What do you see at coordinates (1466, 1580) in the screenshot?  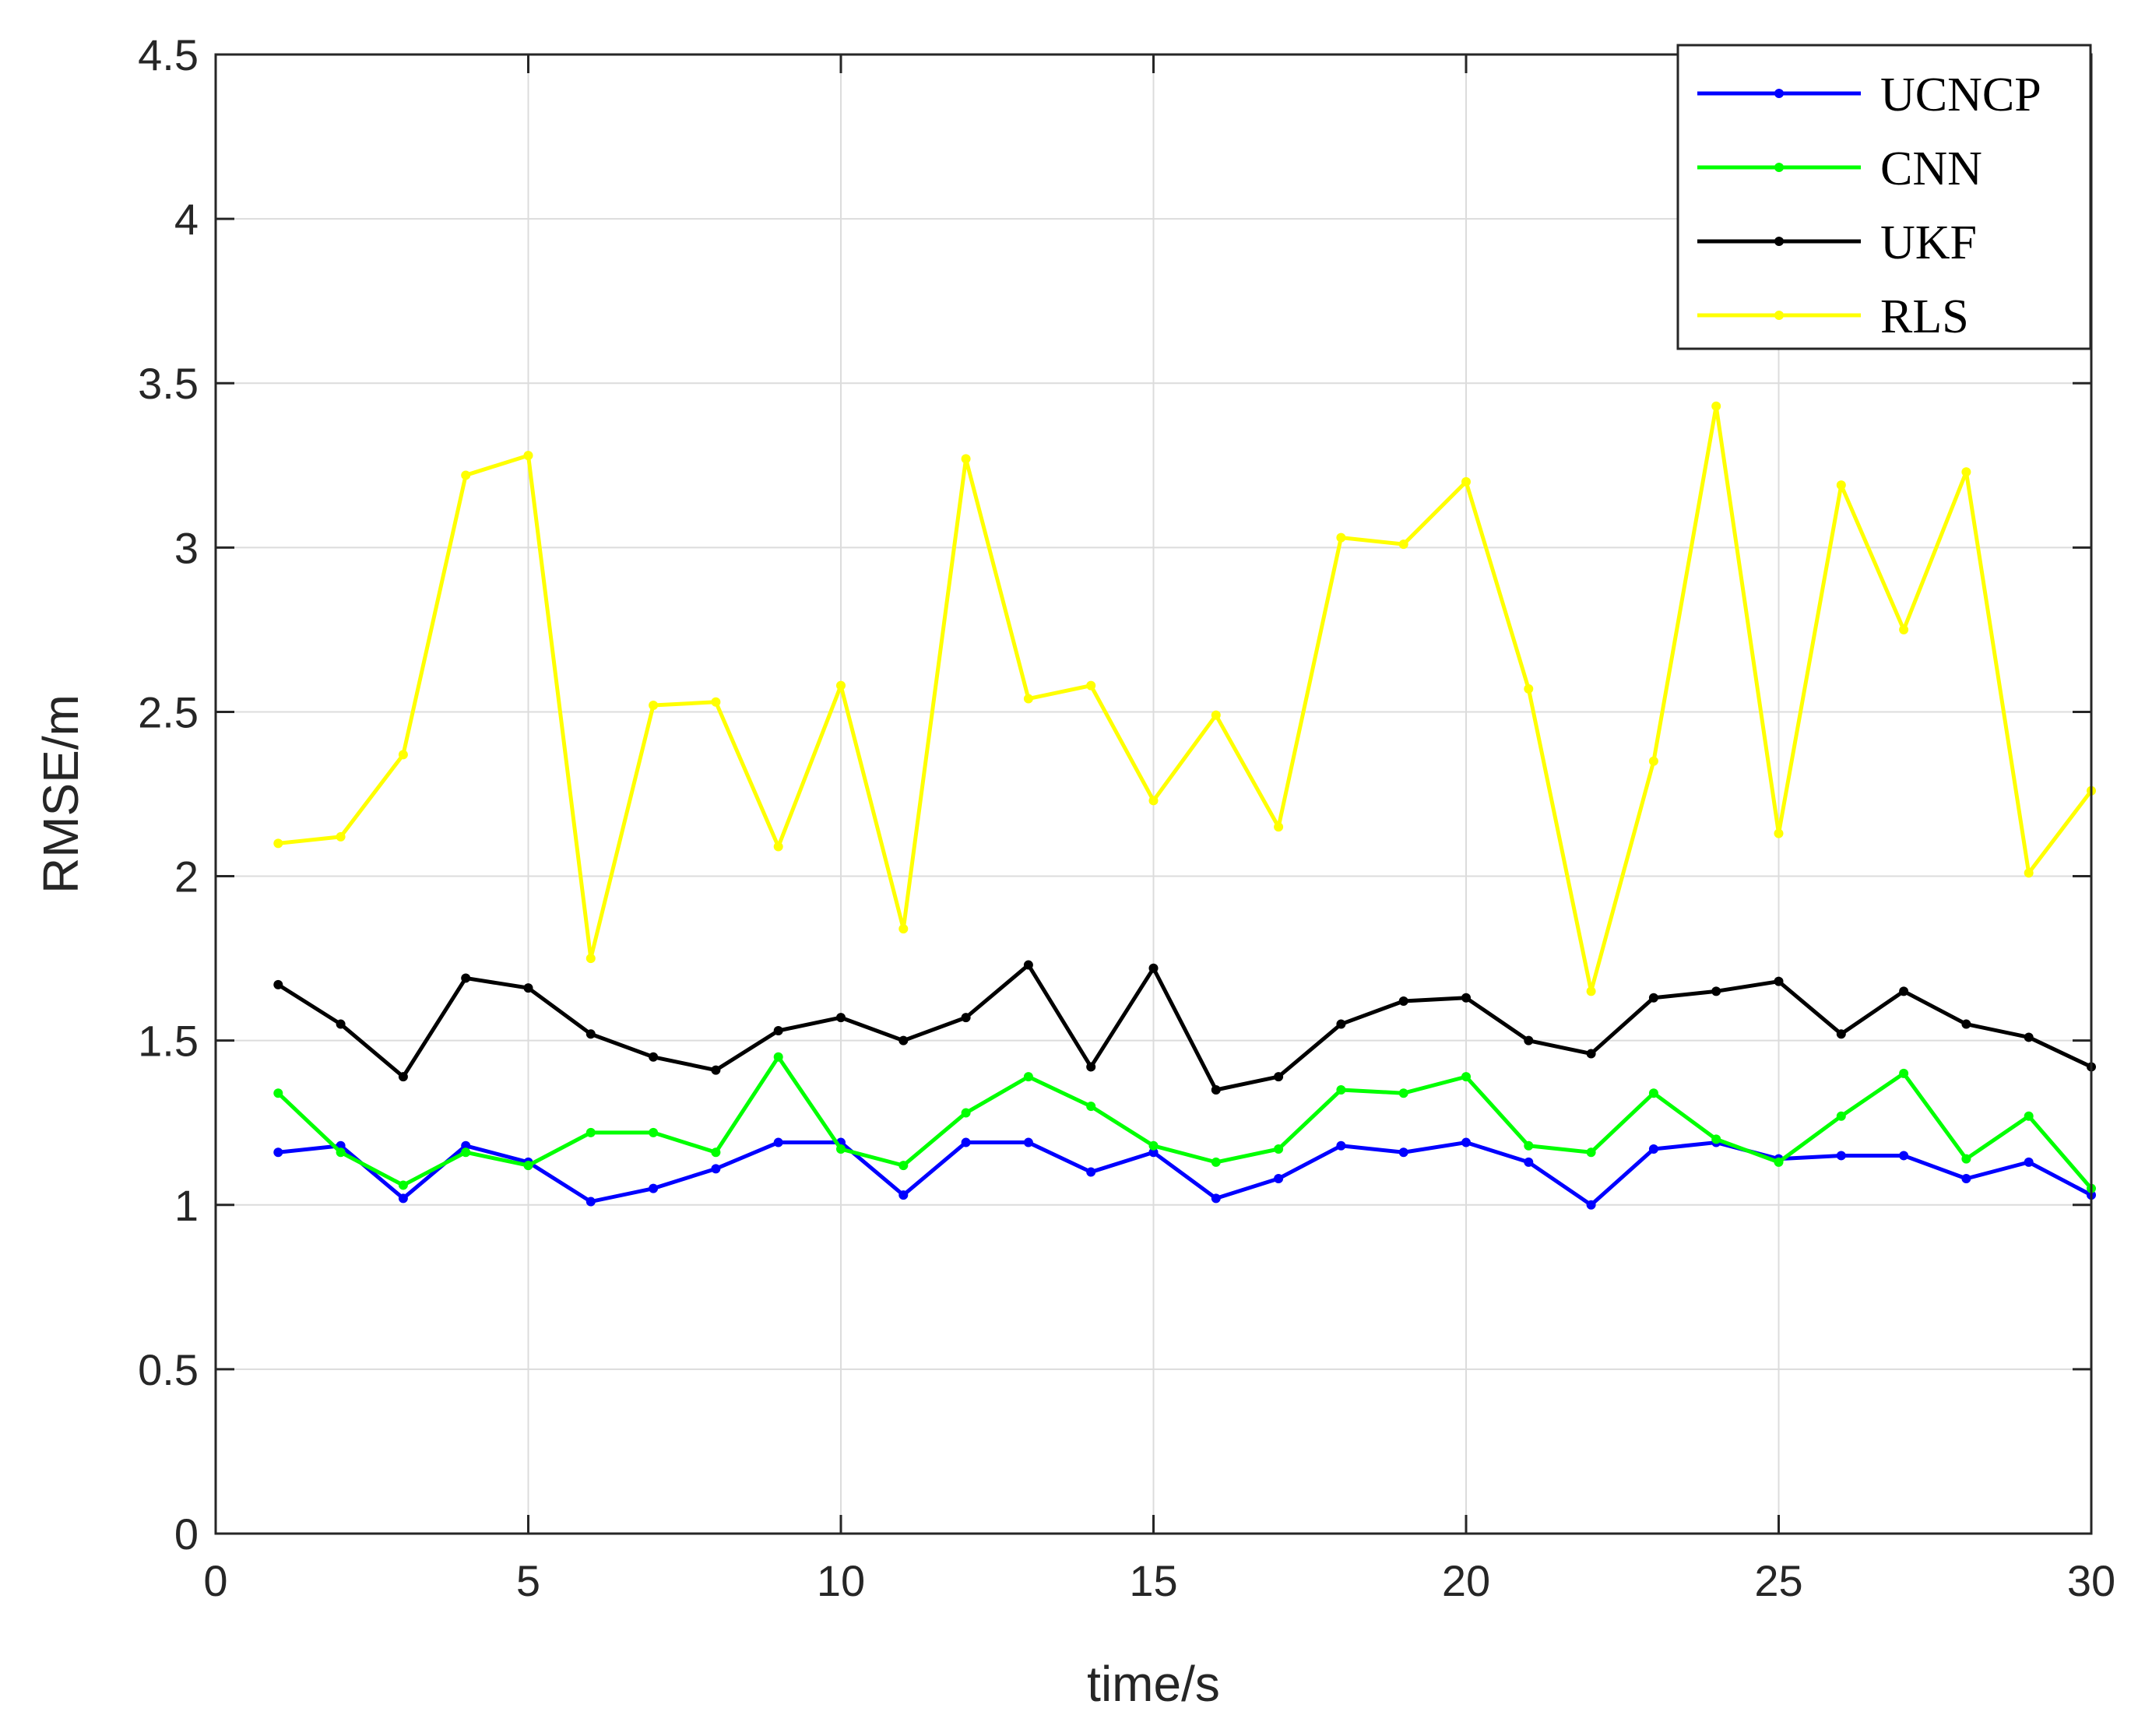 I see `x-tick-label: 20` at bounding box center [1466, 1580].